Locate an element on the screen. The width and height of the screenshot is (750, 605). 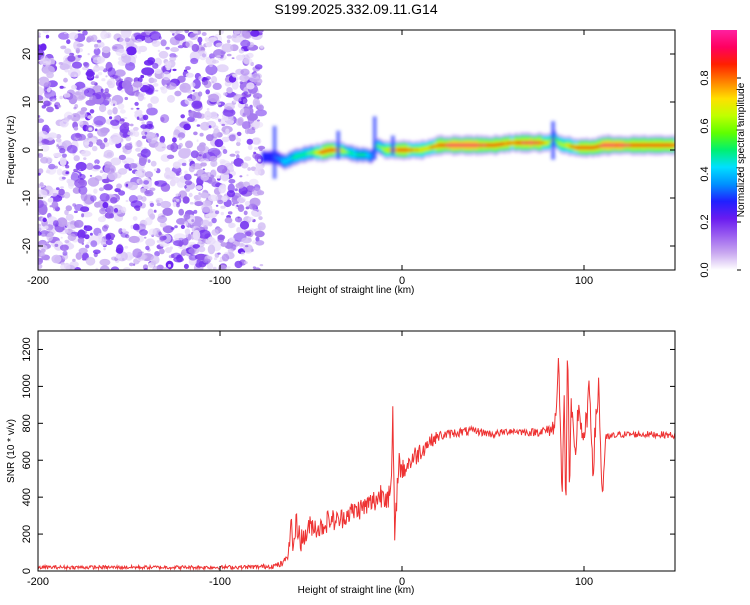
spectrogram-xtick-label: -200 is located at coordinates (38, 281).